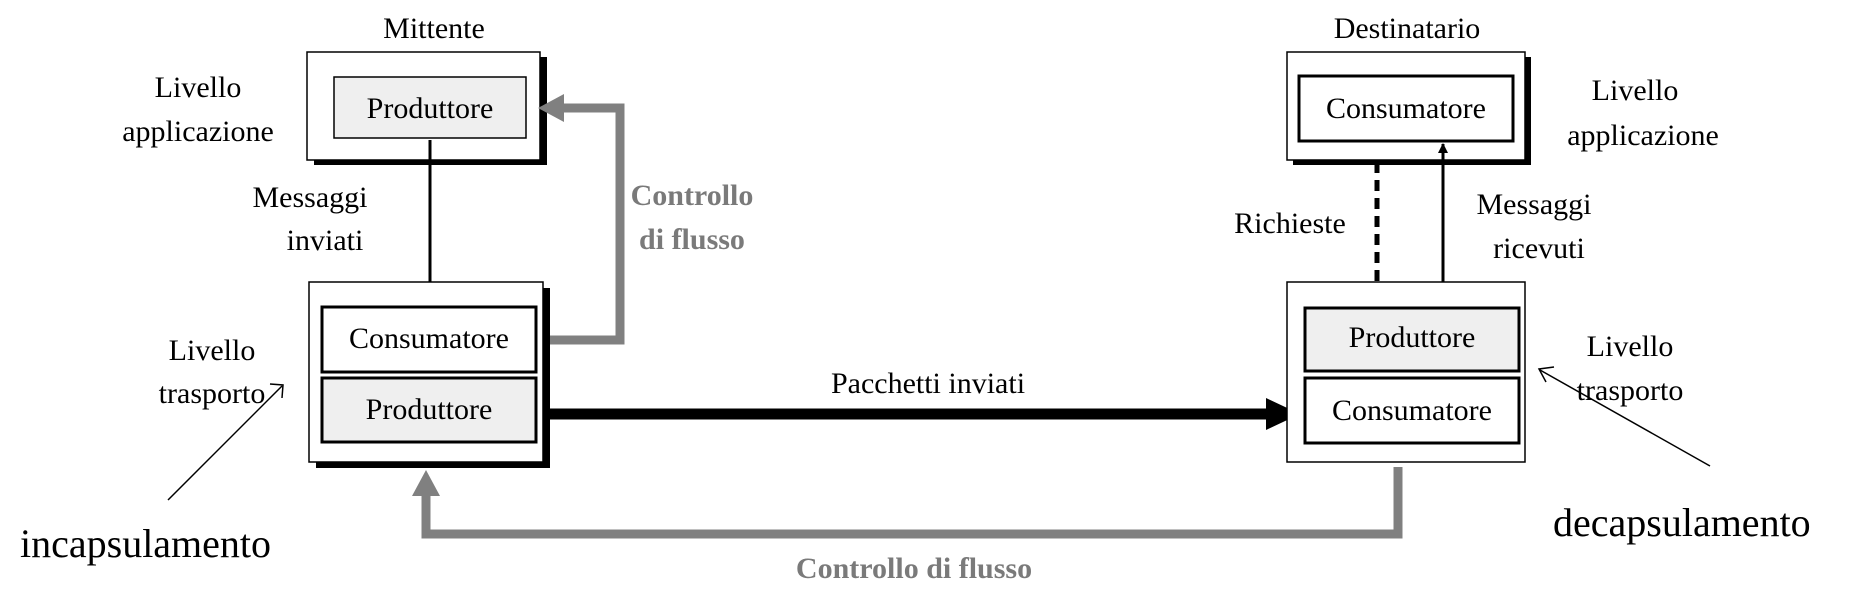 The width and height of the screenshot is (1862, 596). I want to click on received-messages-line1: Messaggi, so click(1534, 204).